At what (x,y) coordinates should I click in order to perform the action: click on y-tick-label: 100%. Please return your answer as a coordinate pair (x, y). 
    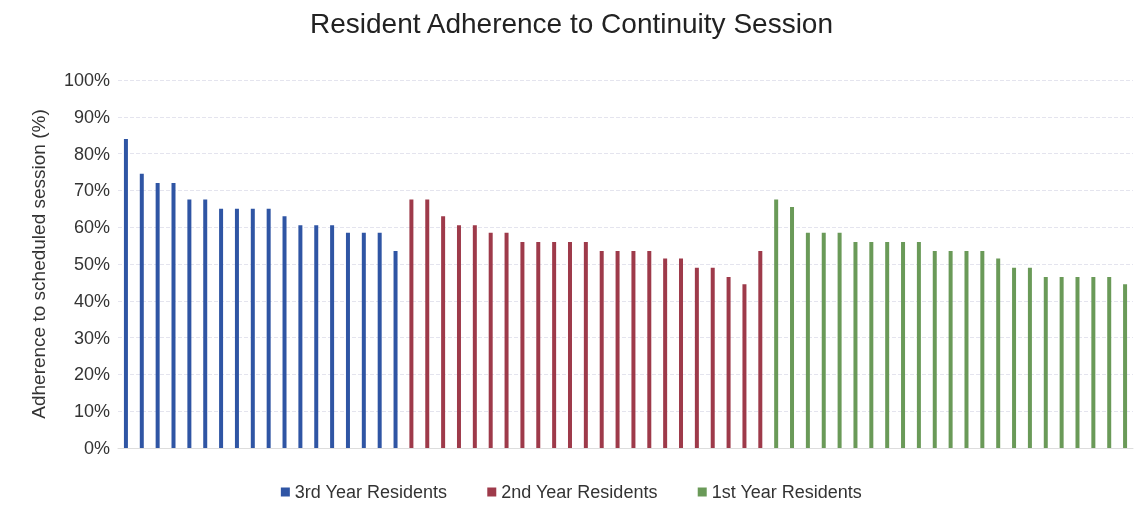
    Looking at the image, I should click on (86, 80).